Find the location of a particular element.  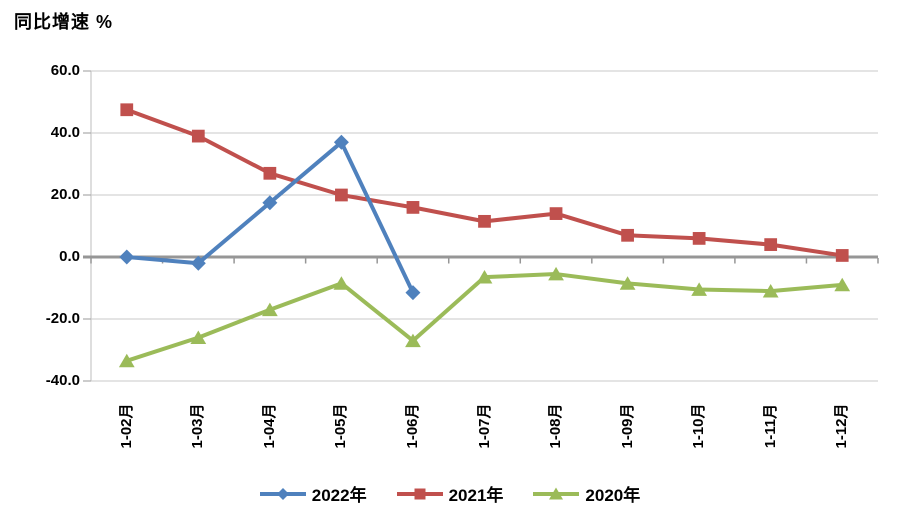

x-axis-tick-label: 1-02月 is located at coordinates (126, 426).